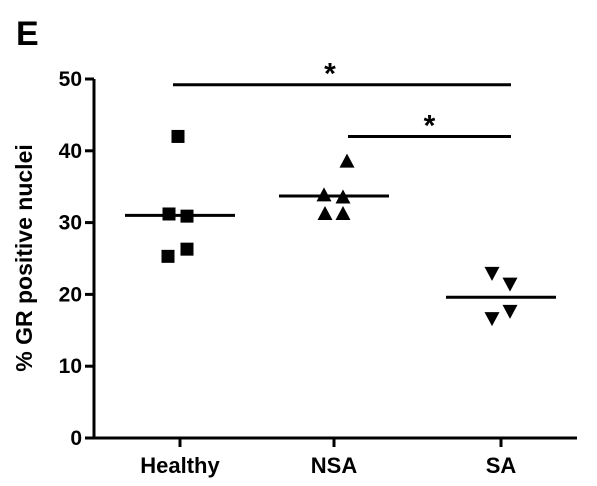  Describe the element at coordinates (24, 258) in the screenshot. I see `y-axis-label: % GR positive nuclei` at that location.